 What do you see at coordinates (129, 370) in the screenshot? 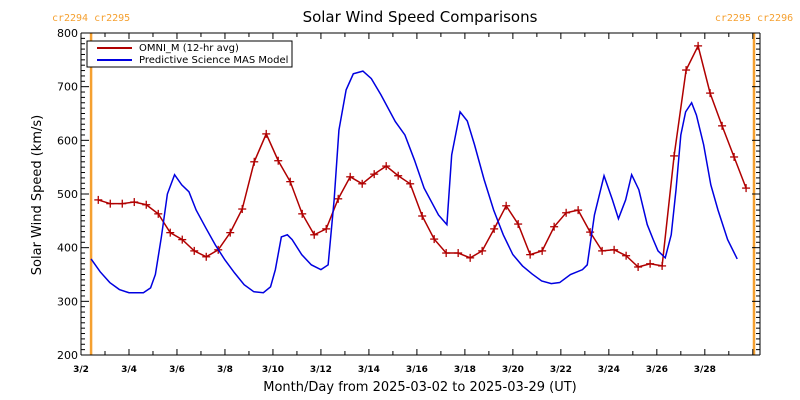
I see `x-tick-label: 3/4` at bounding box center [129, 370].